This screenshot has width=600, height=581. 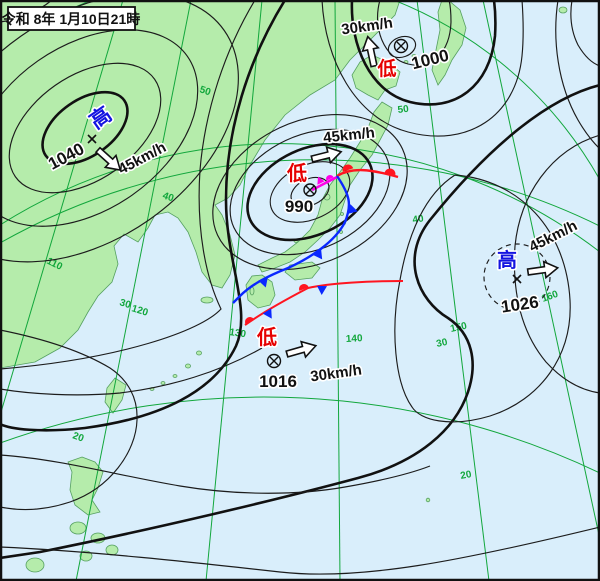 I want to click on isobars-central-low, so click(x=310, y=192).